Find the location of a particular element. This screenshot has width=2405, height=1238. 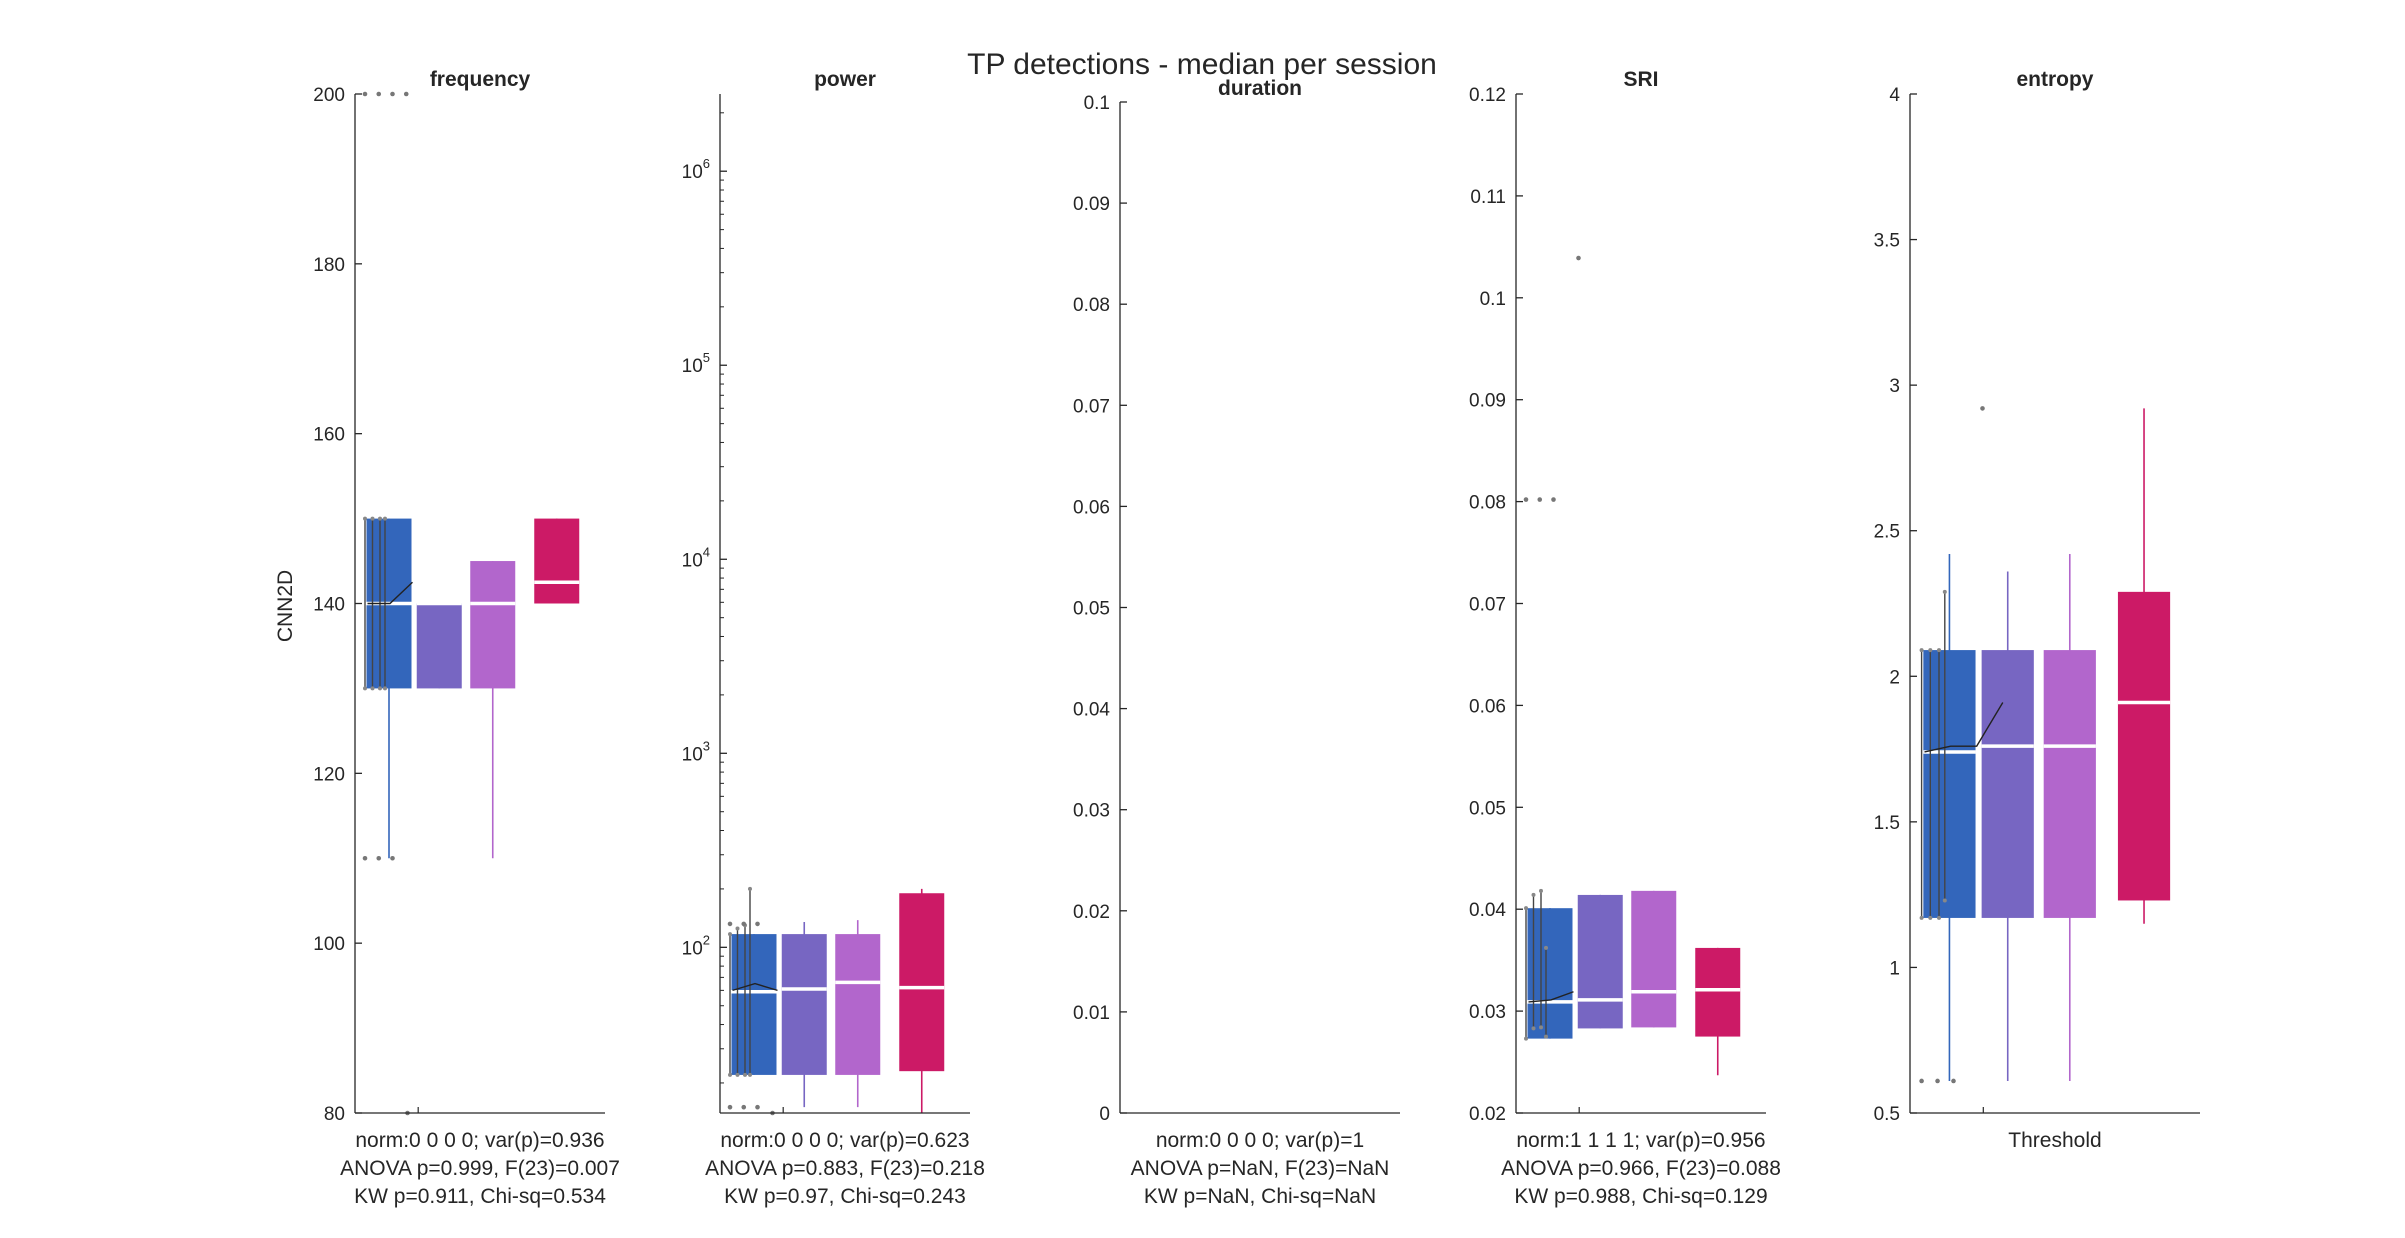

y-tick-label: 0.12 is located at coordinates (1487, 95).